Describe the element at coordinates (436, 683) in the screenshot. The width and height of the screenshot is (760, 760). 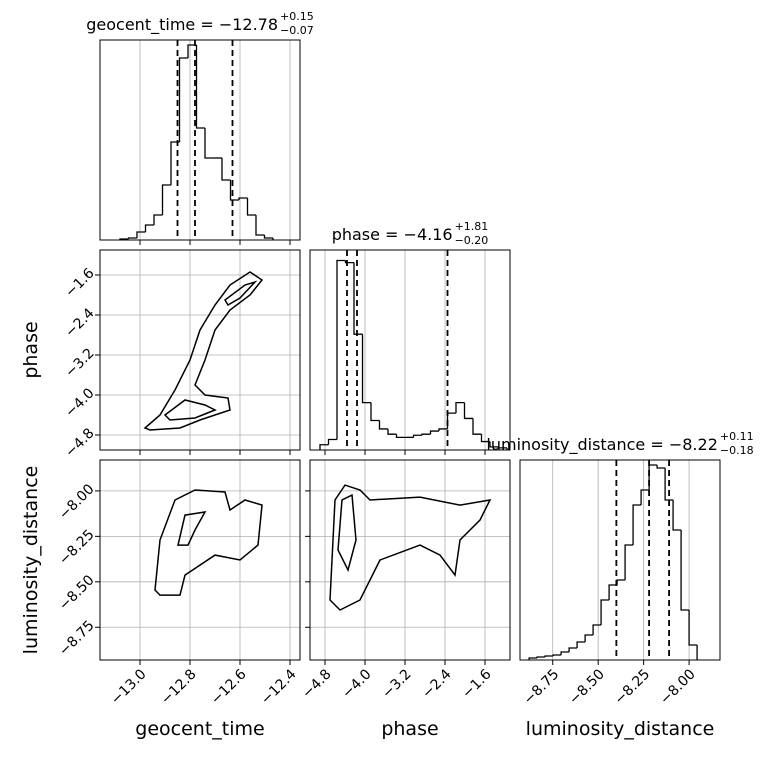
I see `x-tick-label: −2.4` at that location.